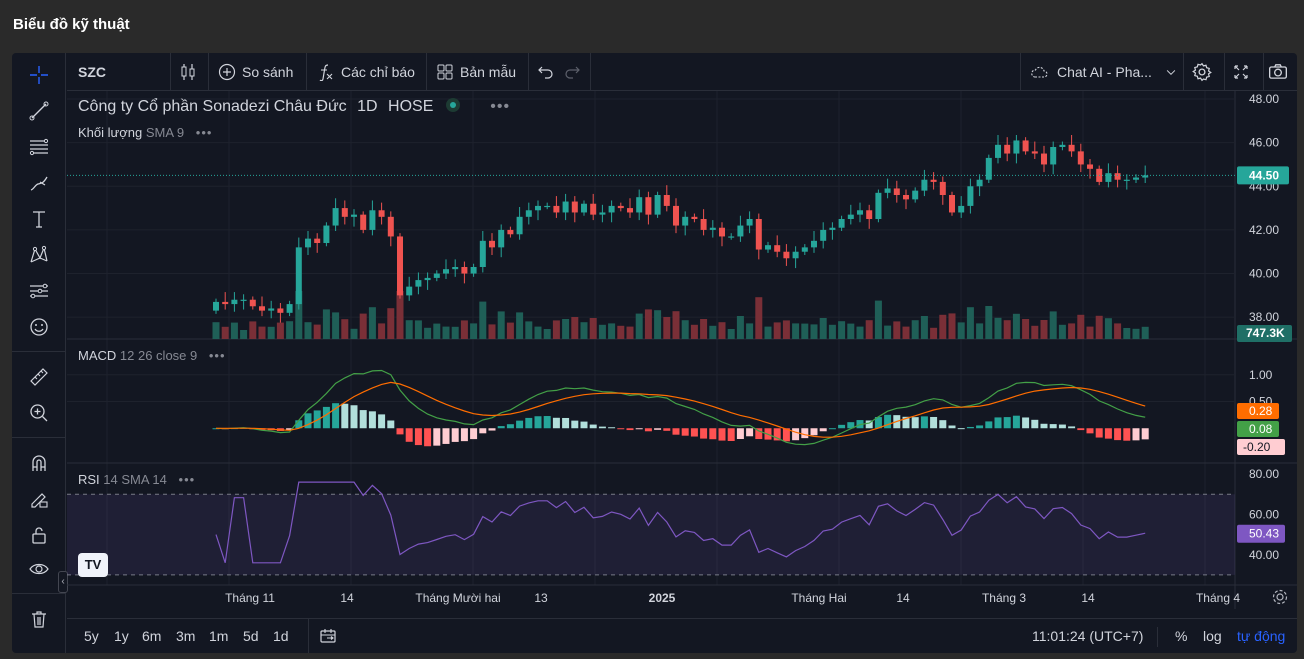  What do you see at coordinates (39, 413) in the screenshot?
I see `zoom-in-icon` at bounding box center [39, 413].